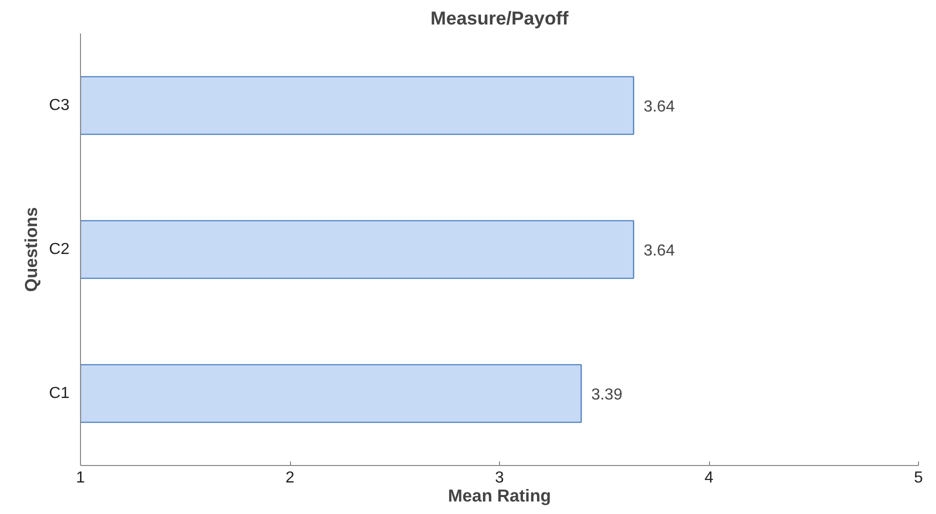 The width and height of the screenshot is (936, 514). What do you see at coordinates (500, 18) in the screenshot?
I see `chart-title: Measure/Payoff` at bounding box center [500, 18].